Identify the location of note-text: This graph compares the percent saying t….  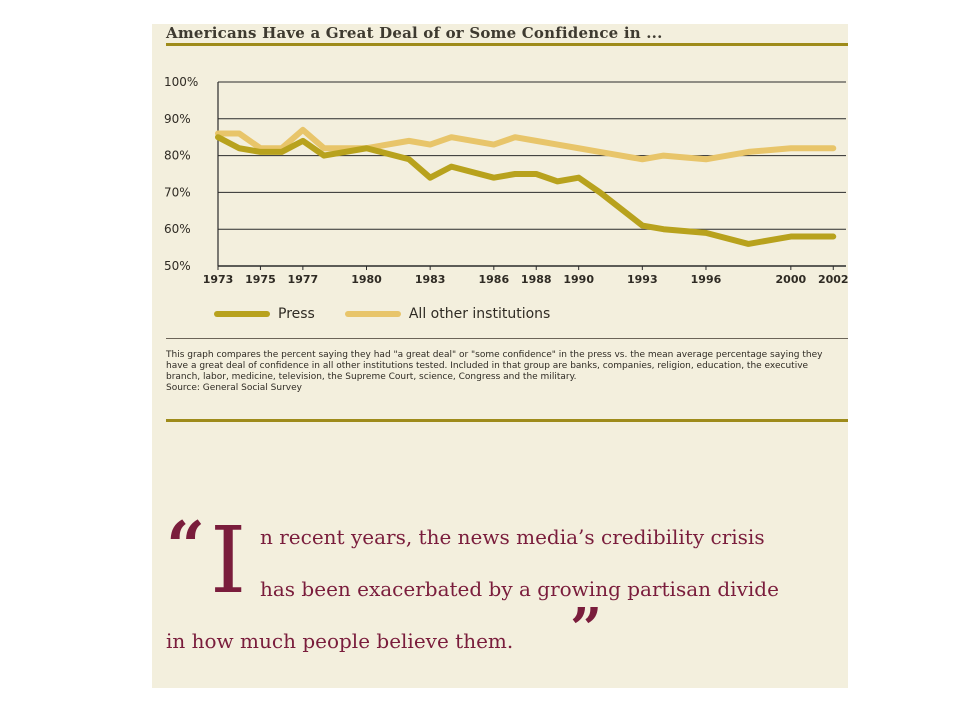
(494, 366).